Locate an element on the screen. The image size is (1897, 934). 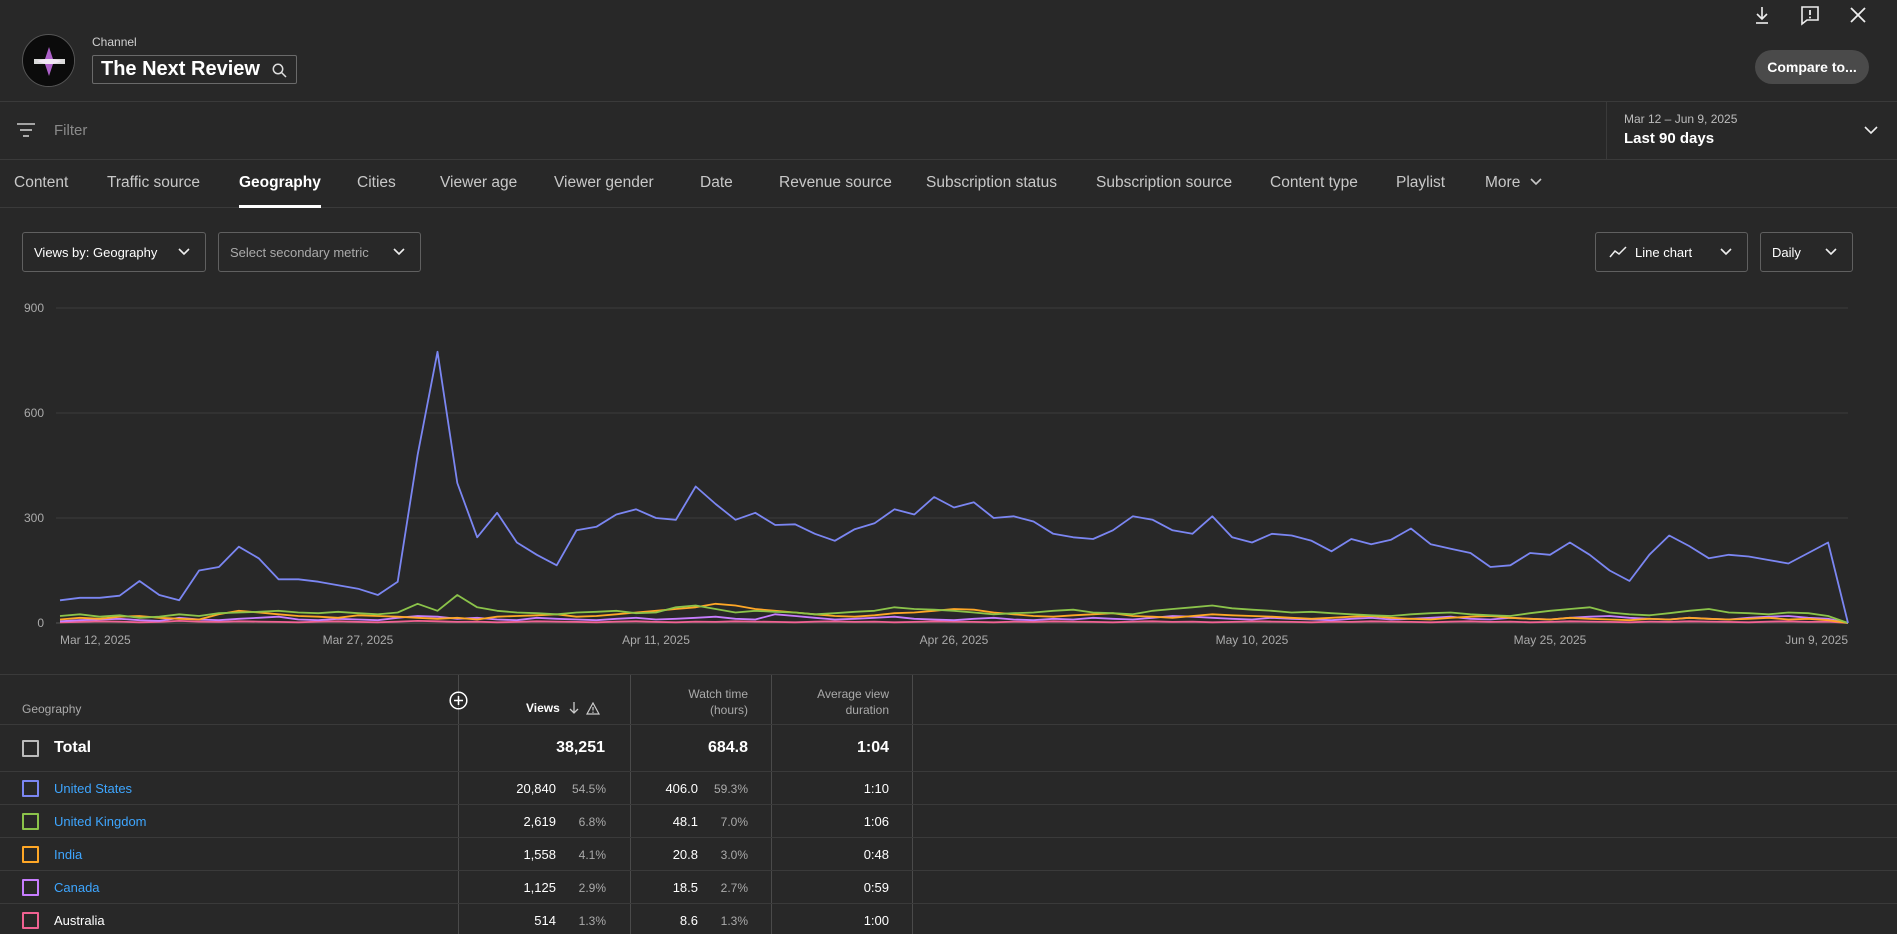
avg-duration-header-line1: Average view is located at coordinates (853, 694).